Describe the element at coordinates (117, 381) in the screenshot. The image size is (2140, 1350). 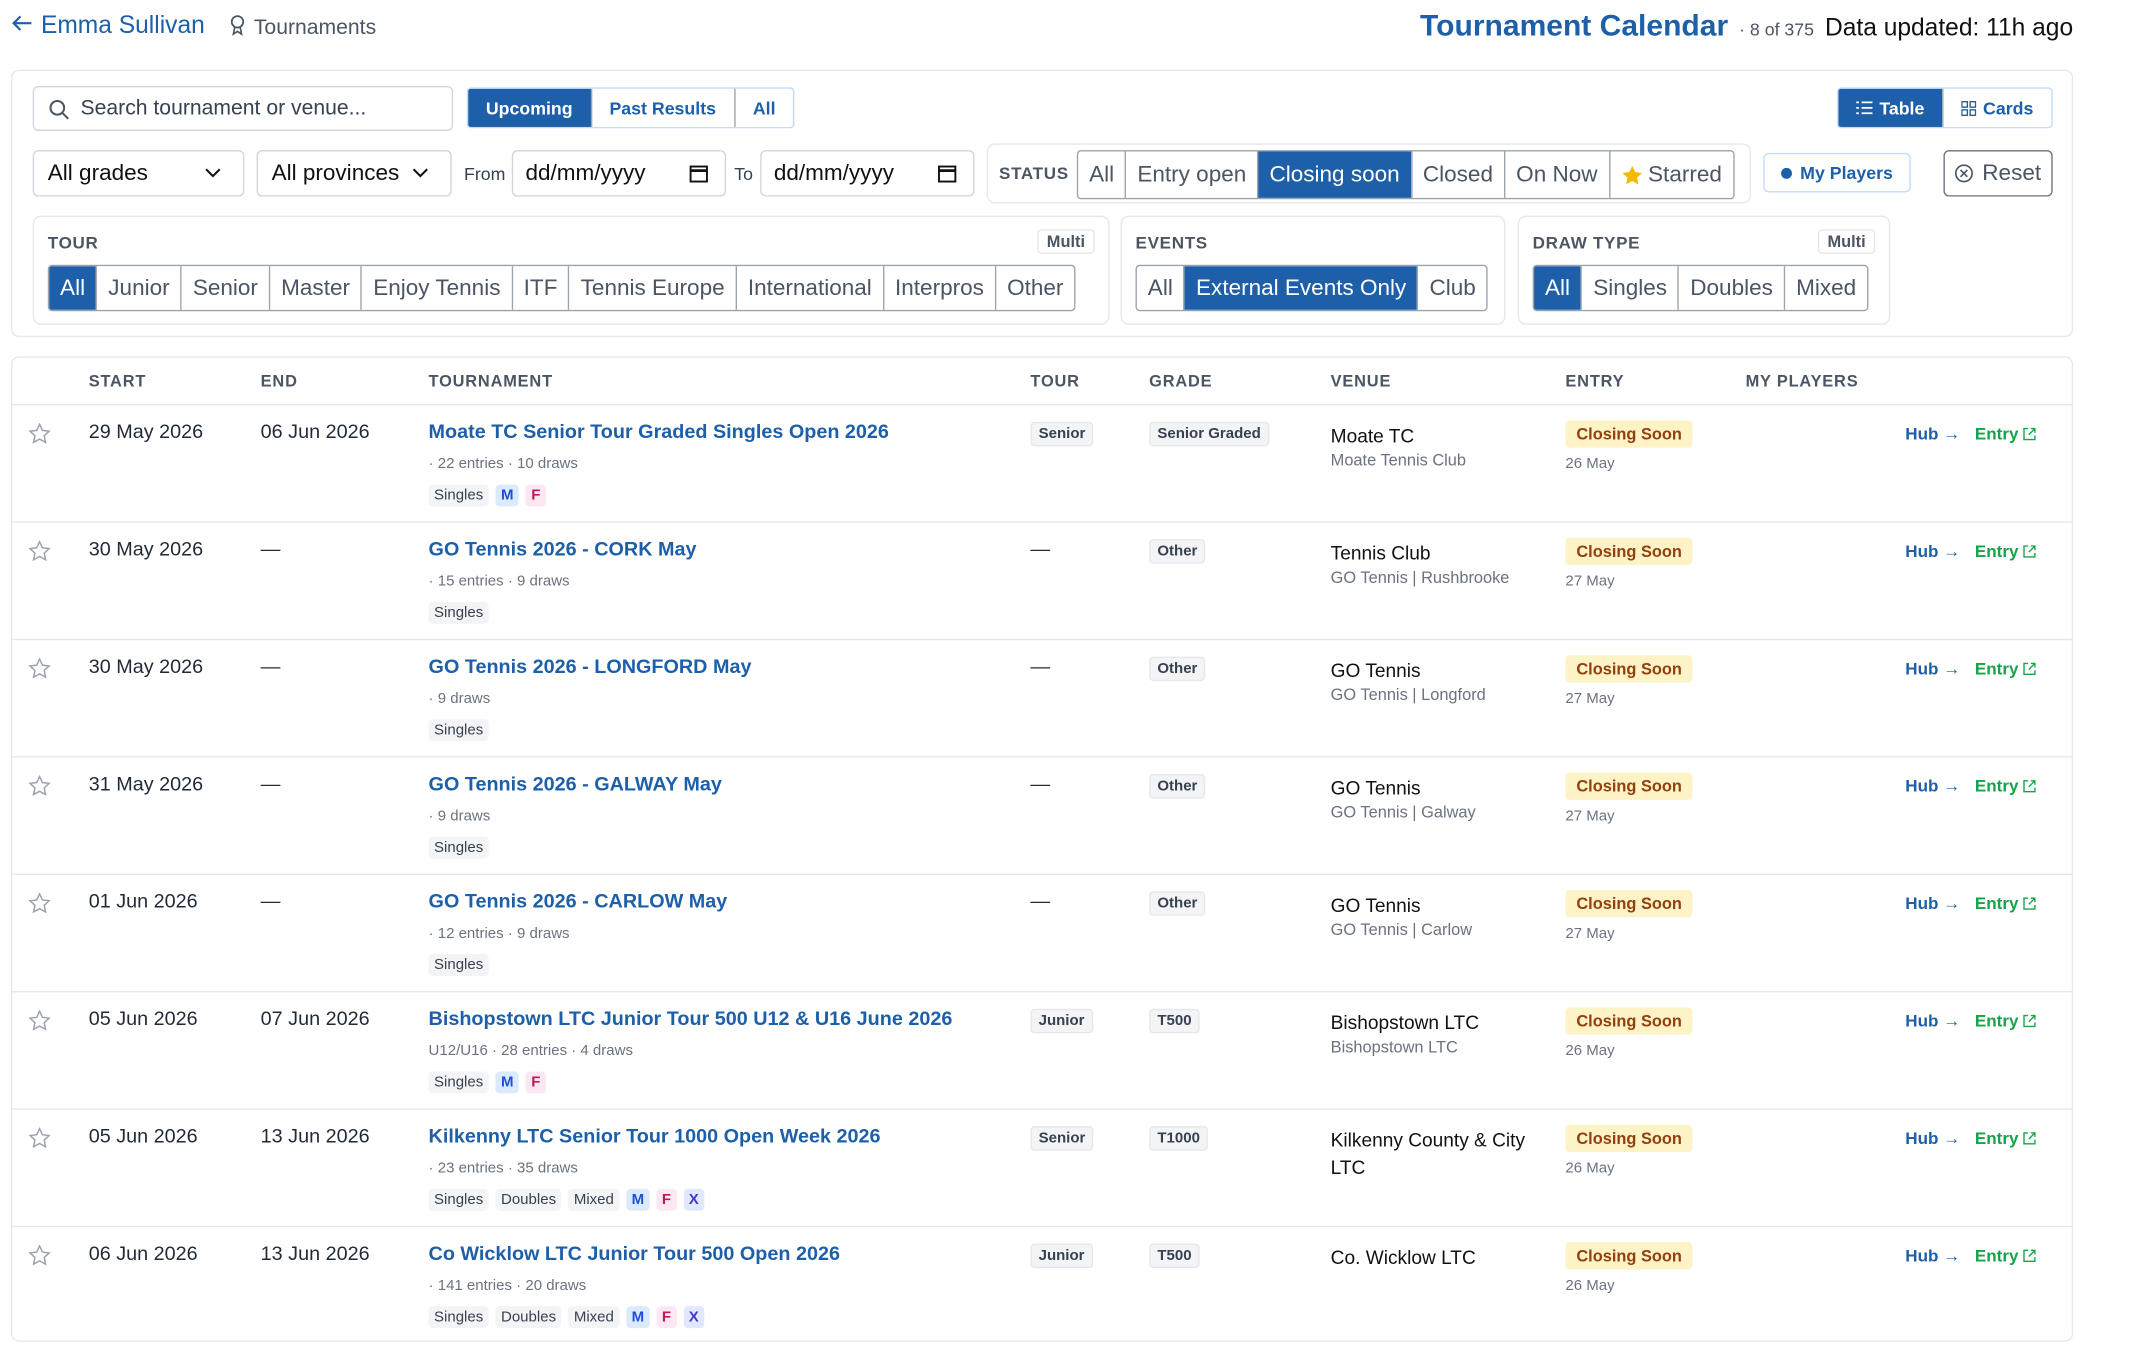
I see `column-header: START` at that location.